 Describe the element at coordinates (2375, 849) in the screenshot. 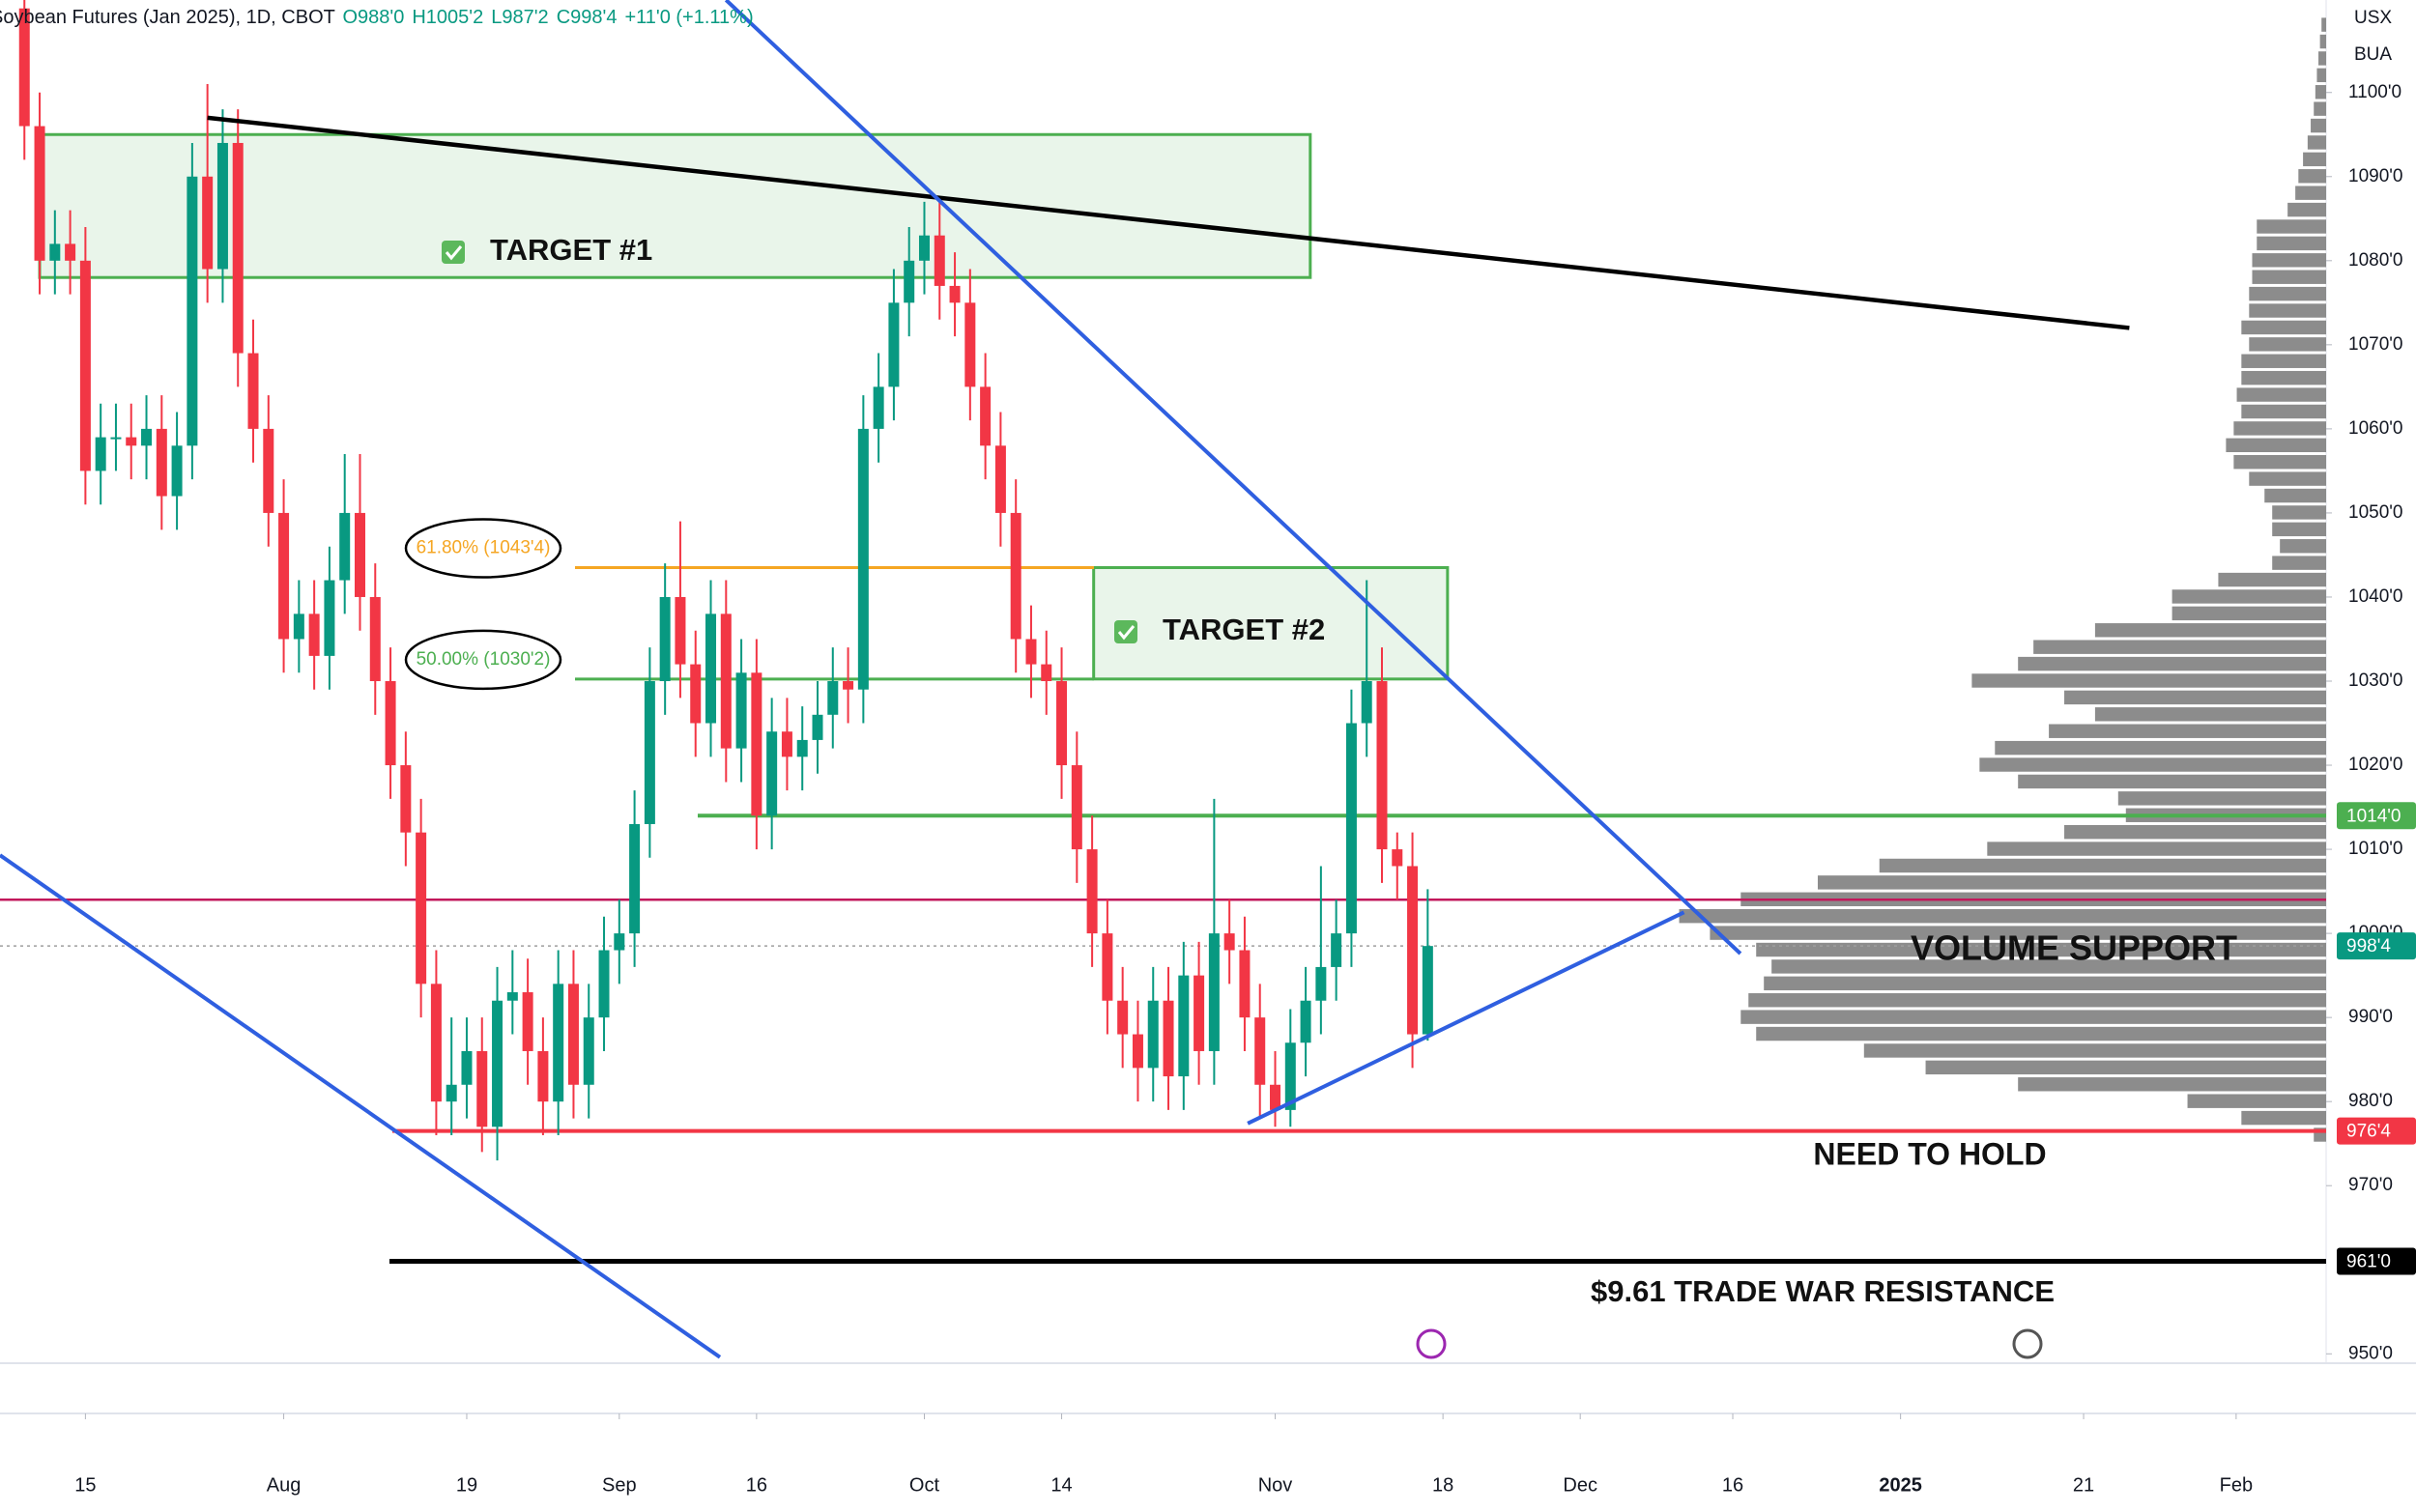

I see `y-tick-label: 1010'0` at that location.